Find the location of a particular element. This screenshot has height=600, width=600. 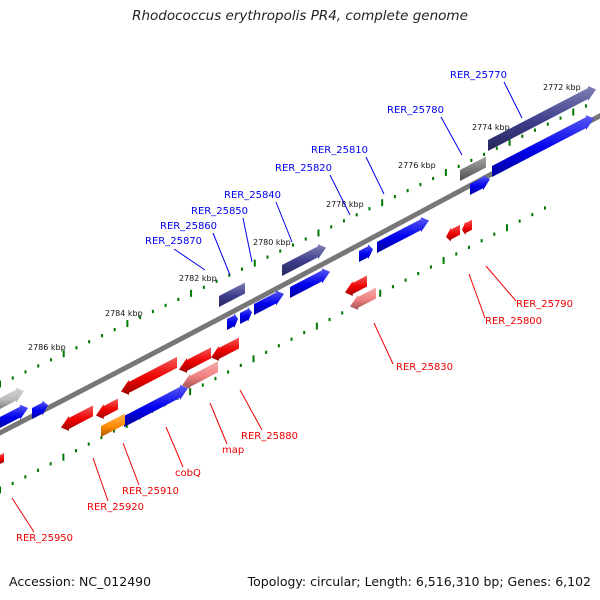

tick-label: 2784 kbp is located at coordinates (124, 313).